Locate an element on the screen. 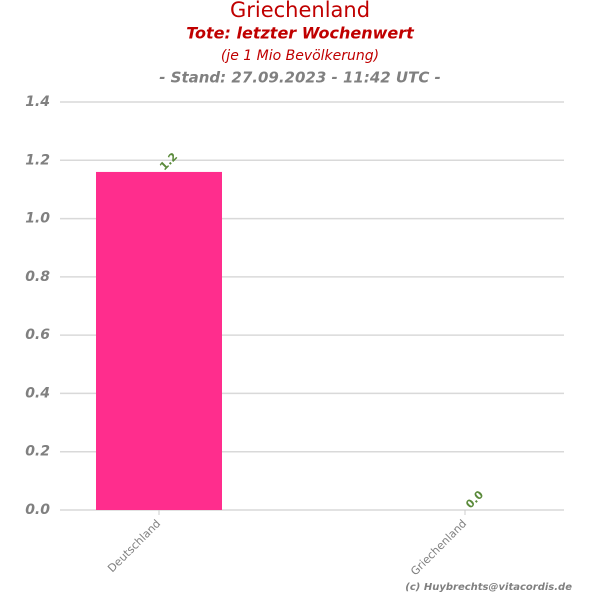 This screenshot has width=600, height=600. y-tick-label: 1.4 is located at coordinates (37, 102).